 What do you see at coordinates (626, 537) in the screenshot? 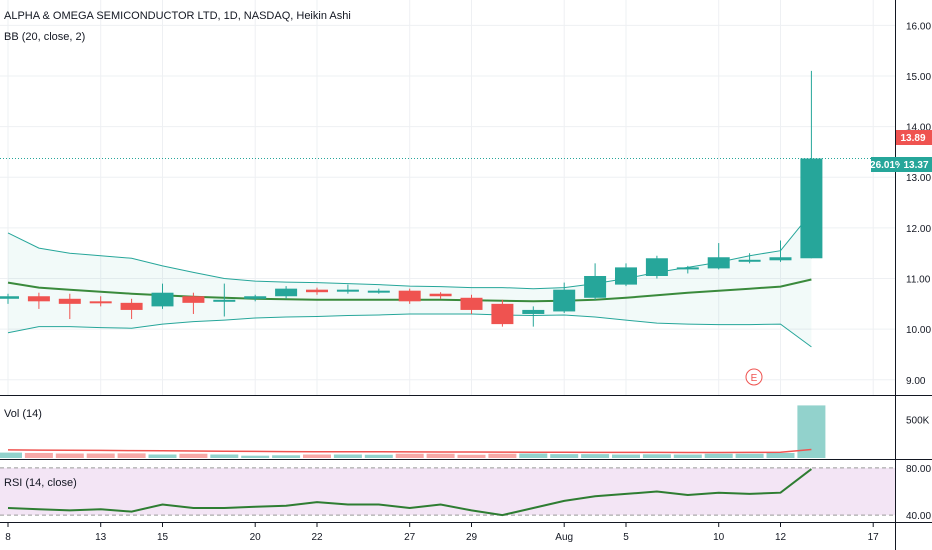
I see `time-tick-label: 5` at bounding box center [626, 537].